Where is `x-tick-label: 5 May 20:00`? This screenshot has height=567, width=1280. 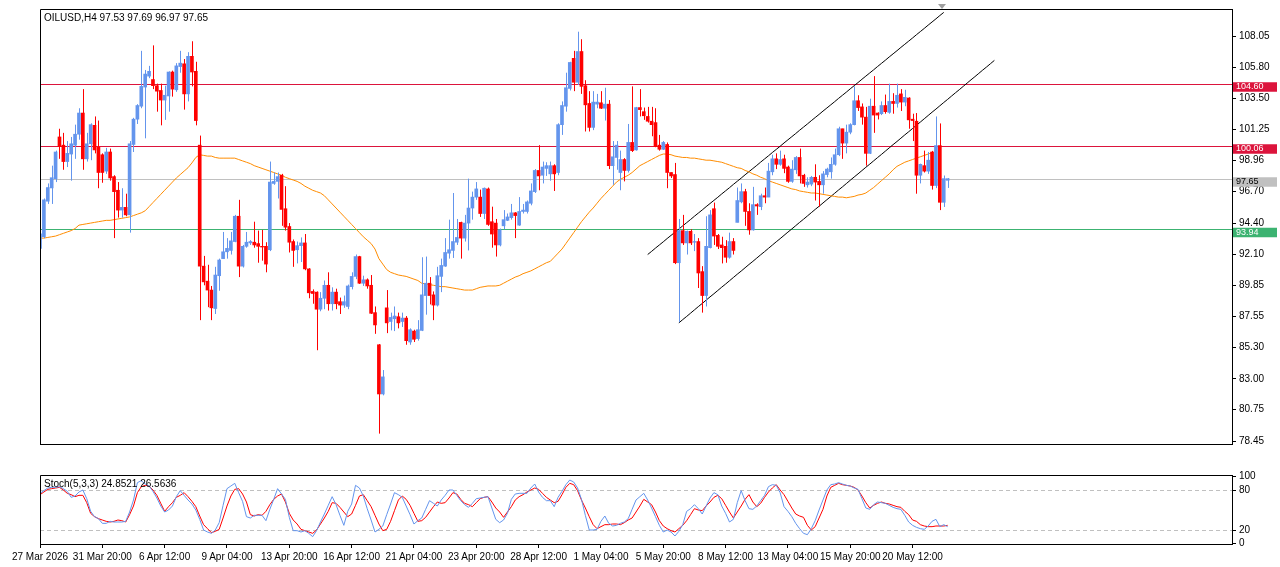
x-tick-label: 5 May 20:00 is located at coordinates (663, 556).